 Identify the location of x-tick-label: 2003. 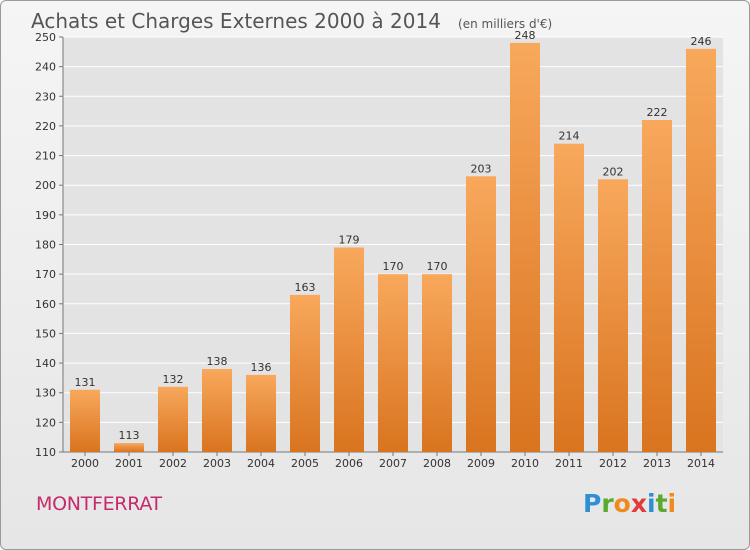
(217, 463).